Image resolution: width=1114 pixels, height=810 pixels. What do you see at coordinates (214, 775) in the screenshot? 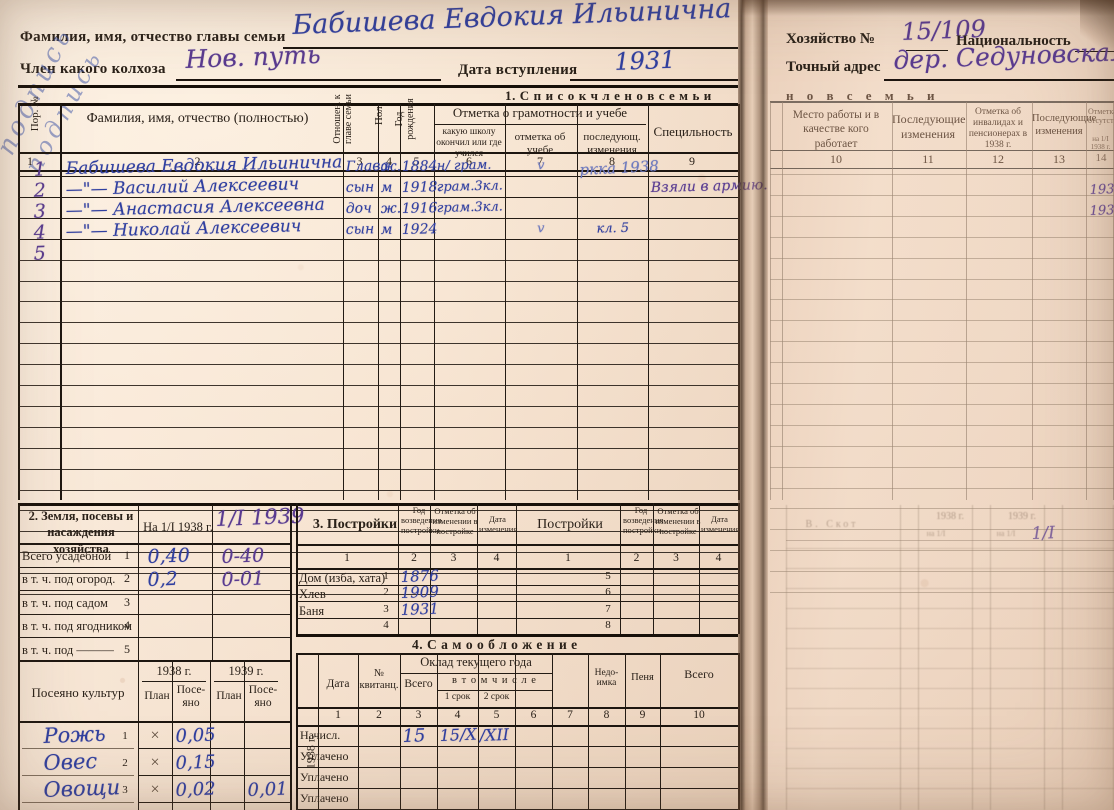
I see `crops-row-rule-values` at bounding box center [214, 775].